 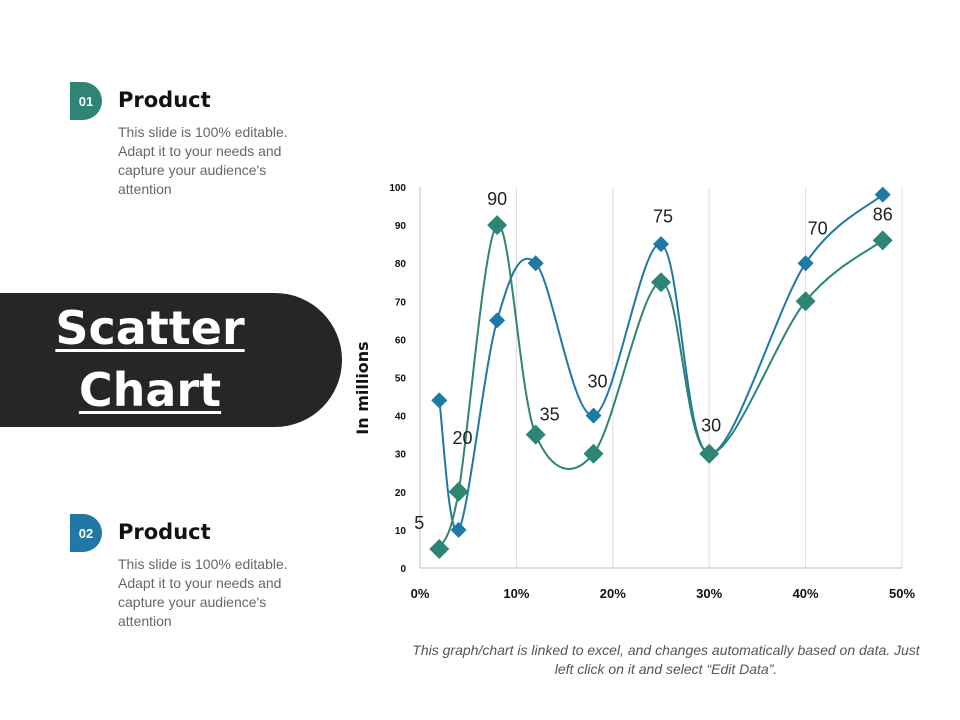 What do you see at coordinates (463, 438) in the screenshot?
I see `data-label: 20` at bounding box center [463, 438].